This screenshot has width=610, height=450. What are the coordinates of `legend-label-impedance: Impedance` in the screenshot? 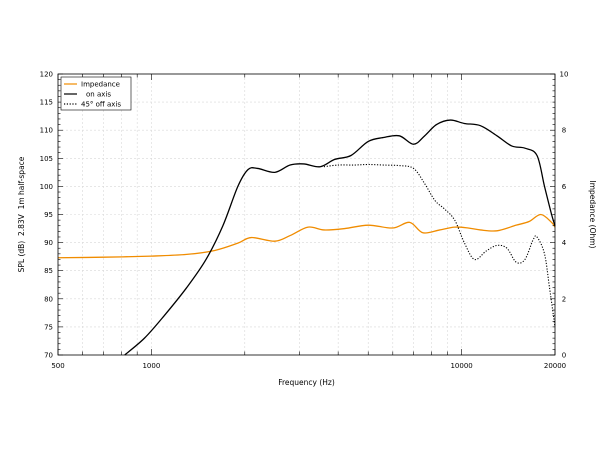 It's located at (100, 85).